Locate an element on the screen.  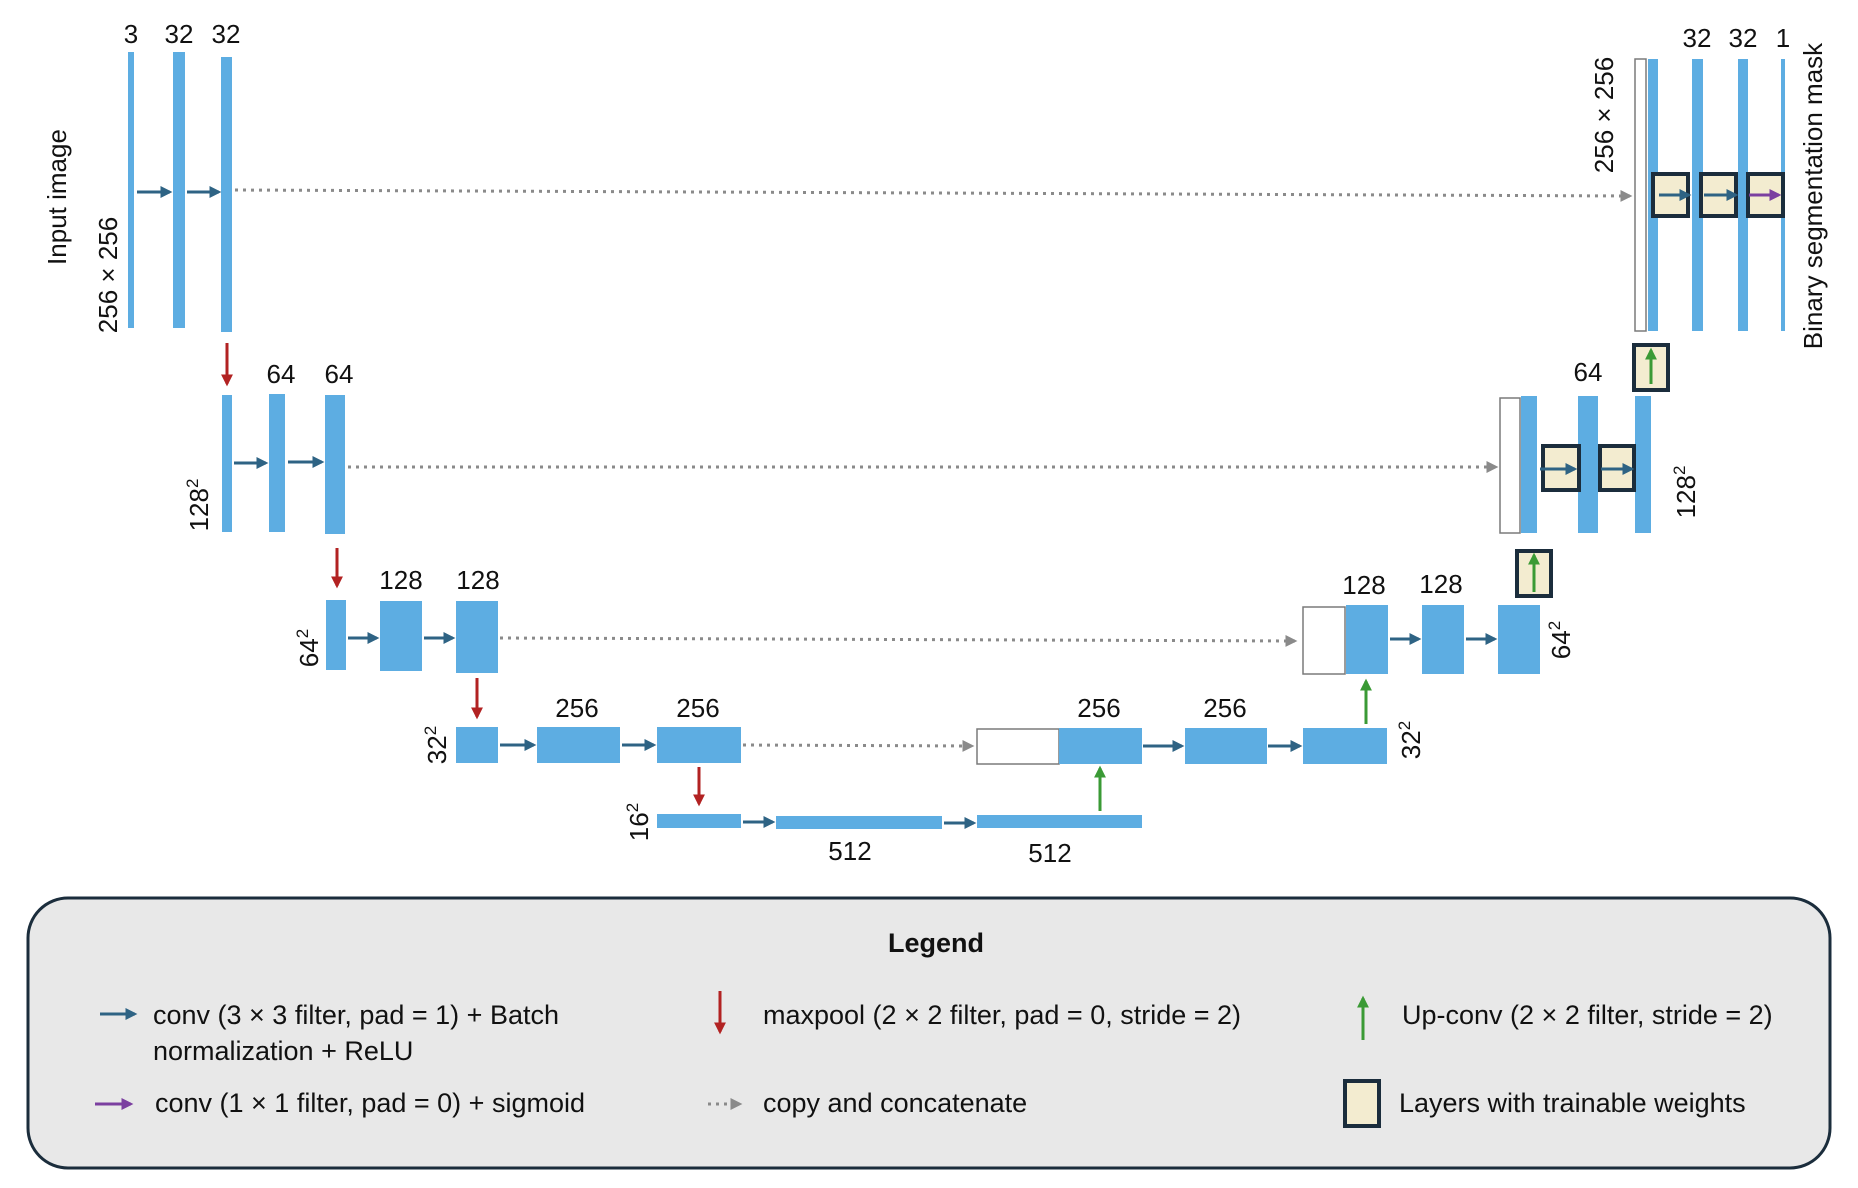
legend-copy-label: copy and concatenate is located at coordinates (895, 1103).